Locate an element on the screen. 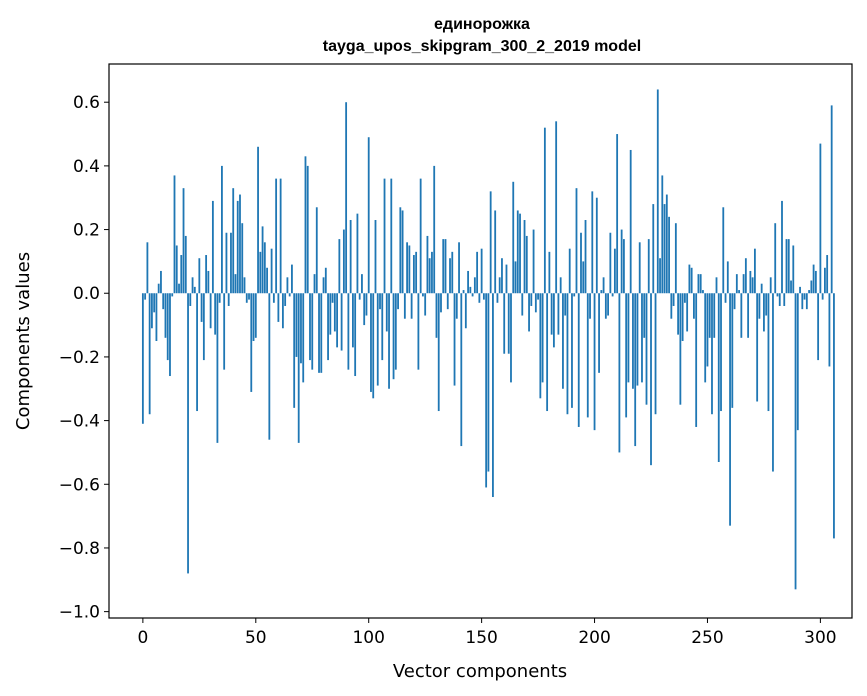 Image resolution: width=867 pixels, height=696 pixels. x-tick-label: 0 is located at coordinates (142, 638).